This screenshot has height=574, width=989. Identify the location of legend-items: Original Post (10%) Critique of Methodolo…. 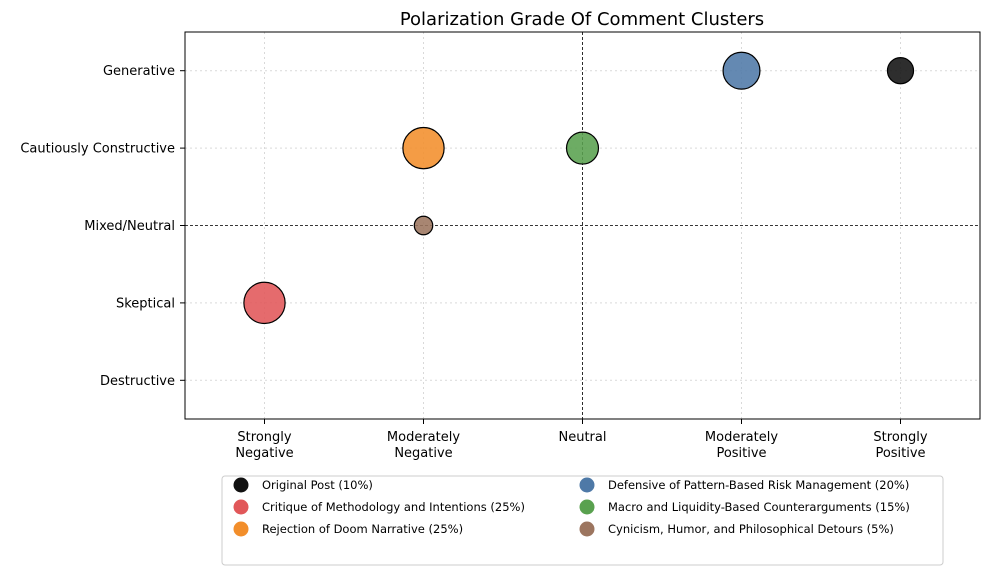
(571, 507).